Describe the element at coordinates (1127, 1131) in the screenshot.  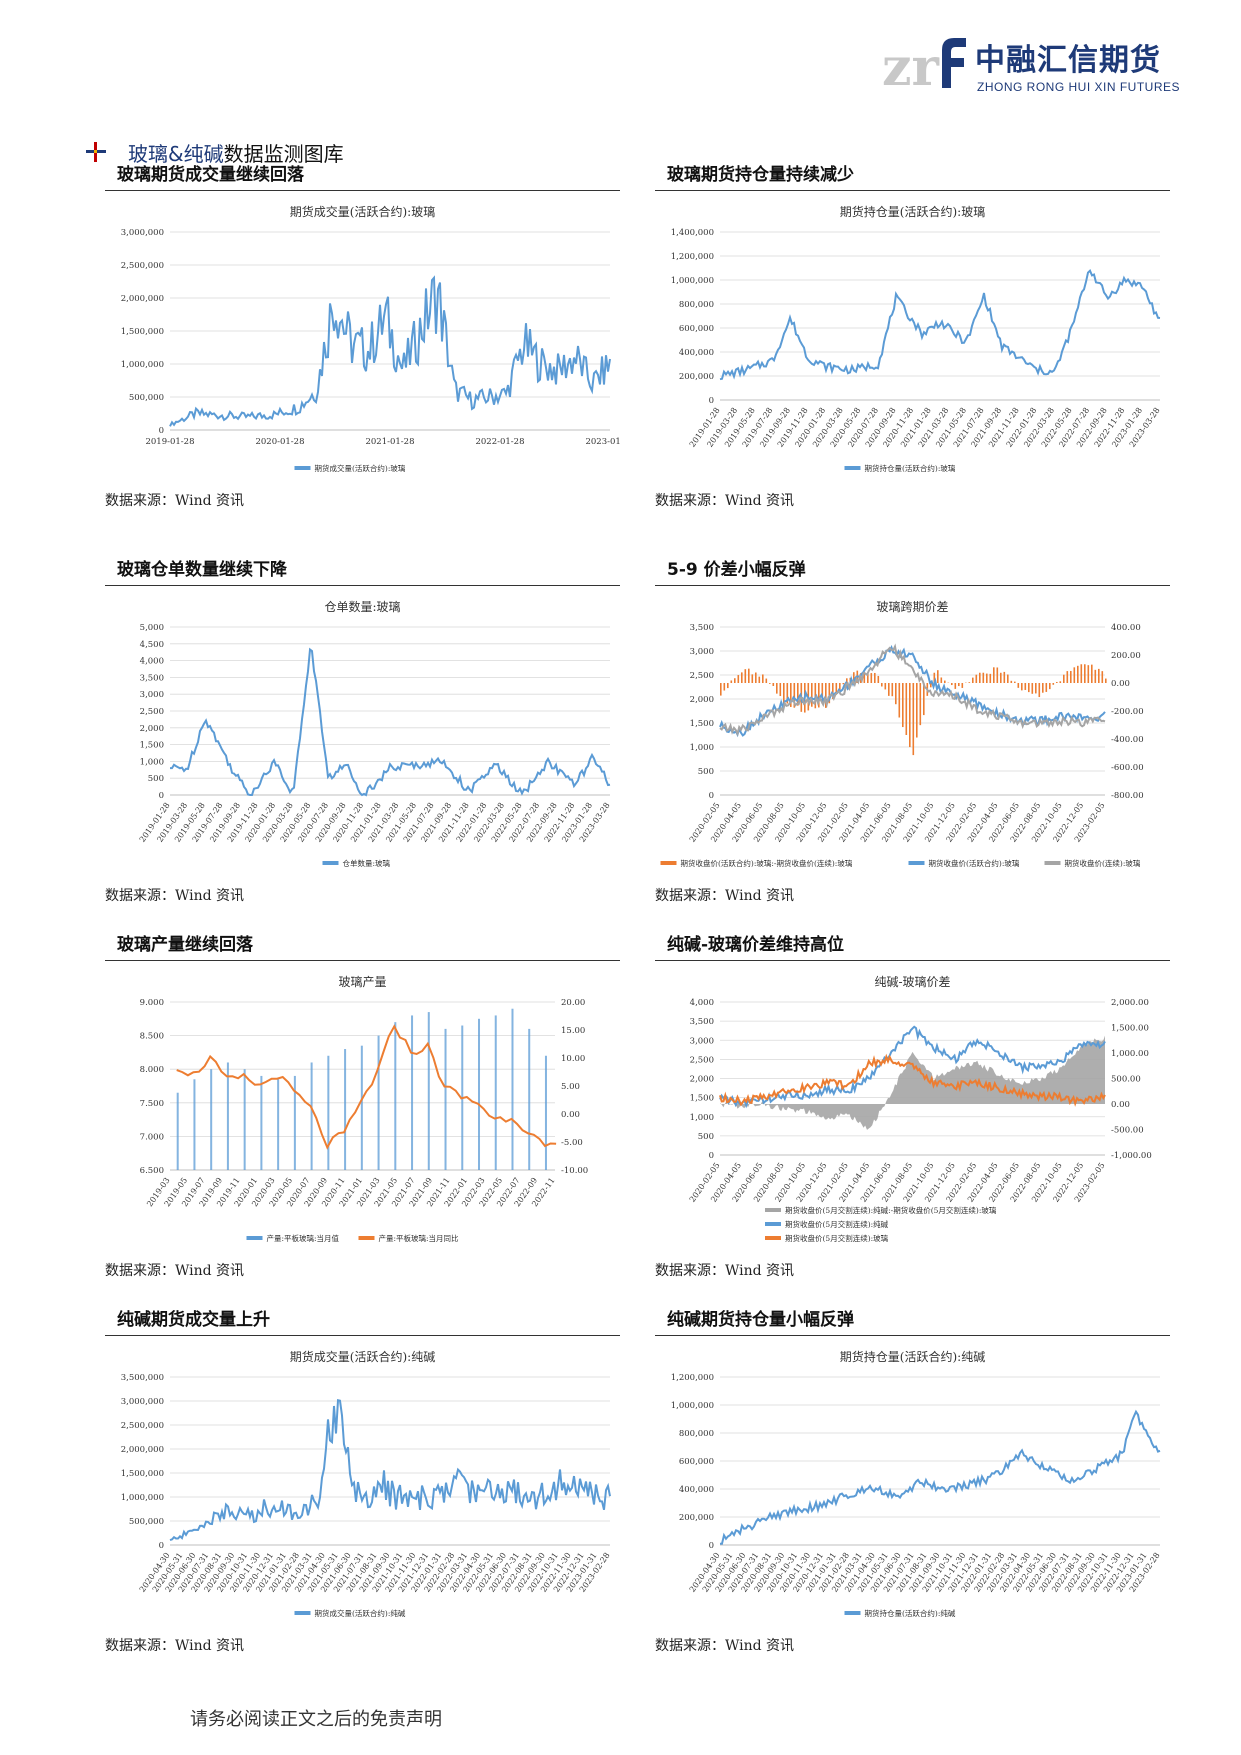
I see `y-tick-label-right: -500.00` at that location.